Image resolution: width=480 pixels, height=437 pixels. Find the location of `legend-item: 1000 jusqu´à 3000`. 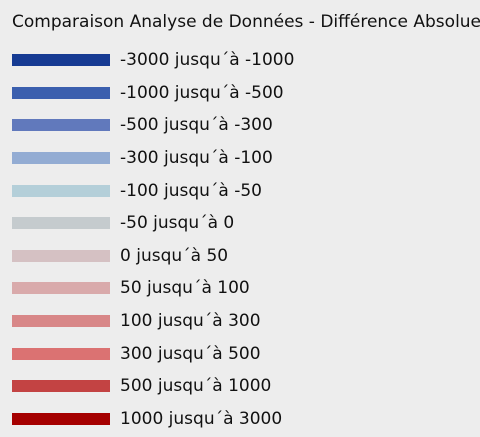

legend-item: 1000 jusqu´à 3000 is located at coordinates (240, 419).